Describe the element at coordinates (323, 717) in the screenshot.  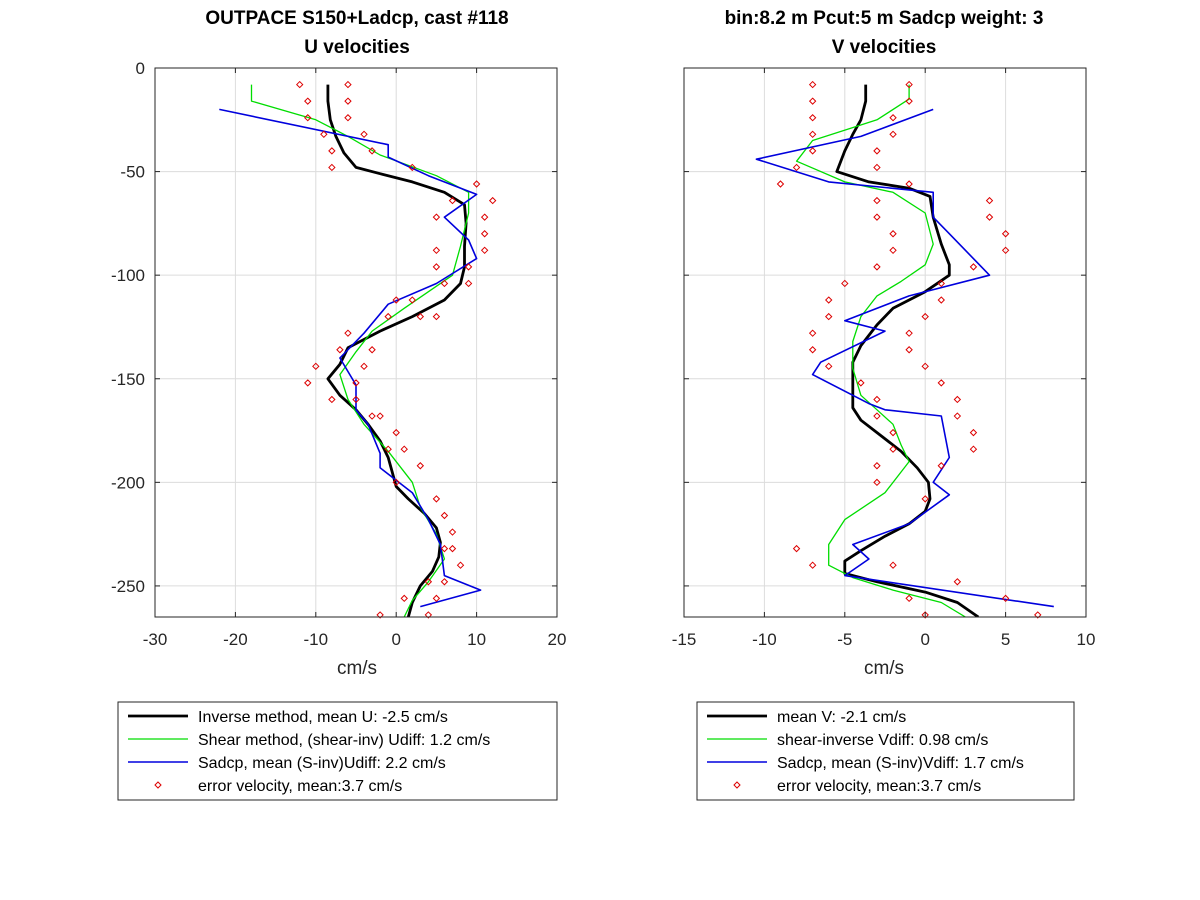
I see `u-legend-label-inverse: Inverse method, mean U: -2.5 cm/s` at that location.